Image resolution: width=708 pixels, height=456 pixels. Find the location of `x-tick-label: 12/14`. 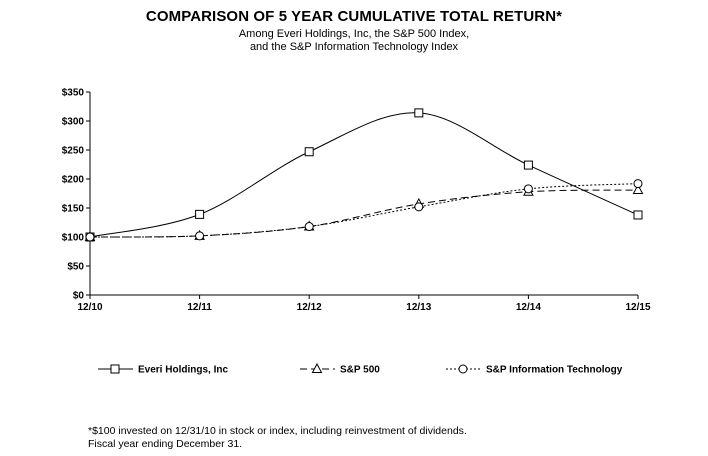

x-tick-label: 12/14 is located at coordinates (528, 307).